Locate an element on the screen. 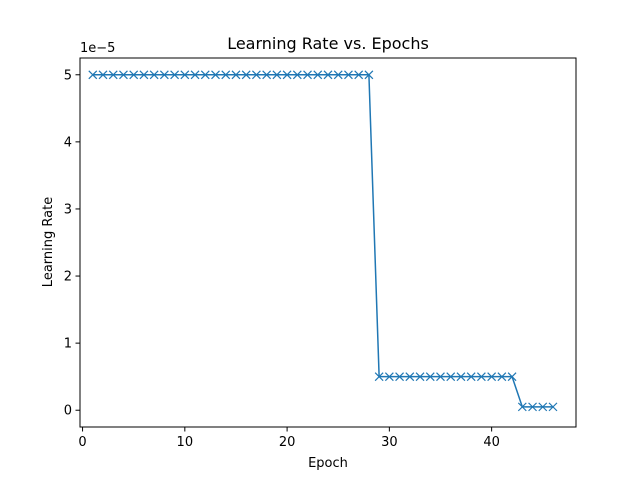 The image size is (640, 480). x-tick-label: 20 is located at coordinates (287, 442).